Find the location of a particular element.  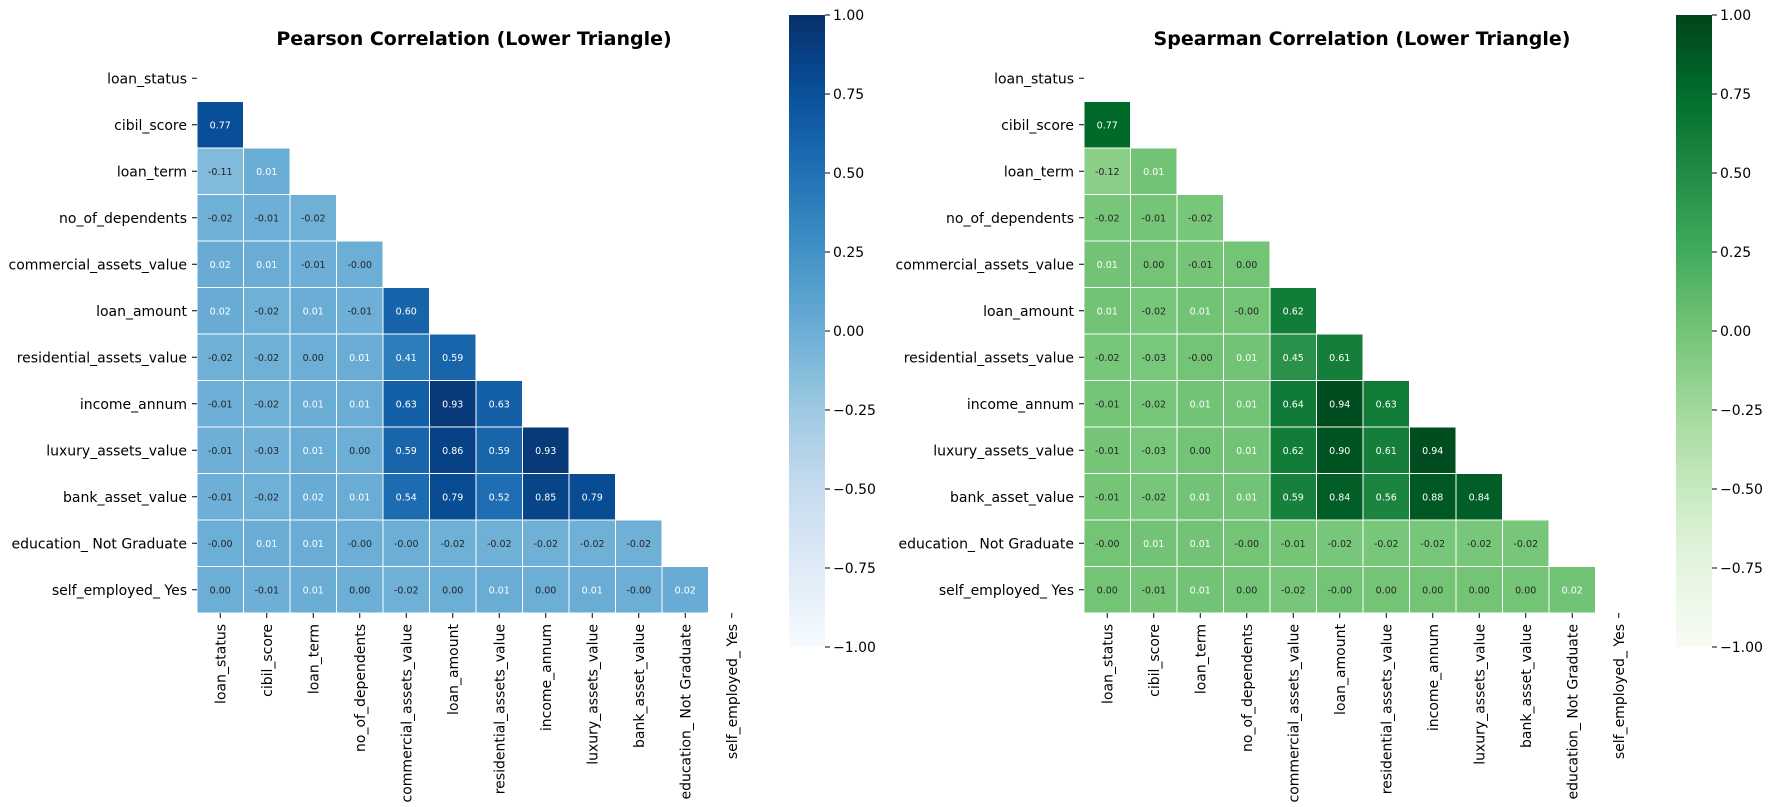

cell-value-label: 0.52 is located at coordinates (499, 497).